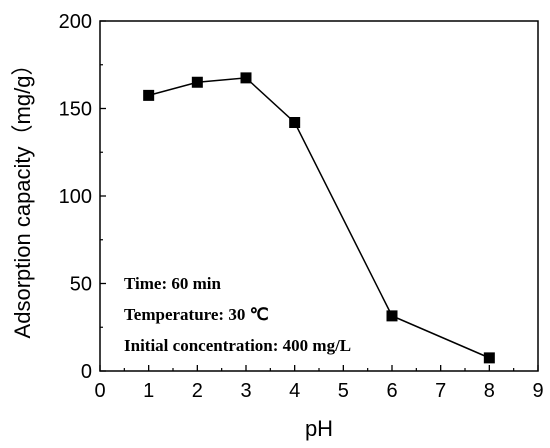 The width and height of the screenshot is (550, 448). I want to click on x-tick-label: 2, so click(197, 391).